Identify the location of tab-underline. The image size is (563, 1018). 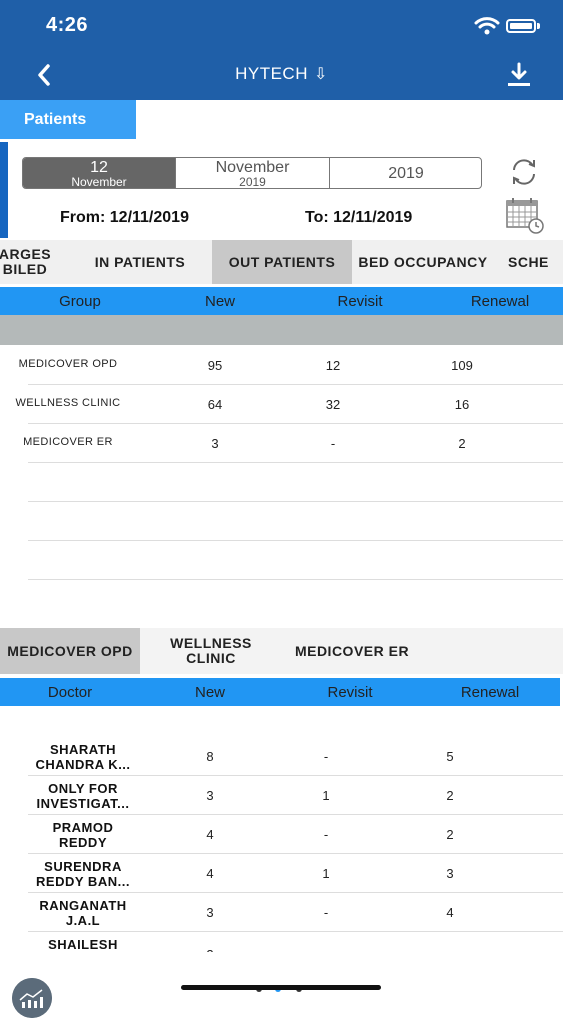
(68, 140).